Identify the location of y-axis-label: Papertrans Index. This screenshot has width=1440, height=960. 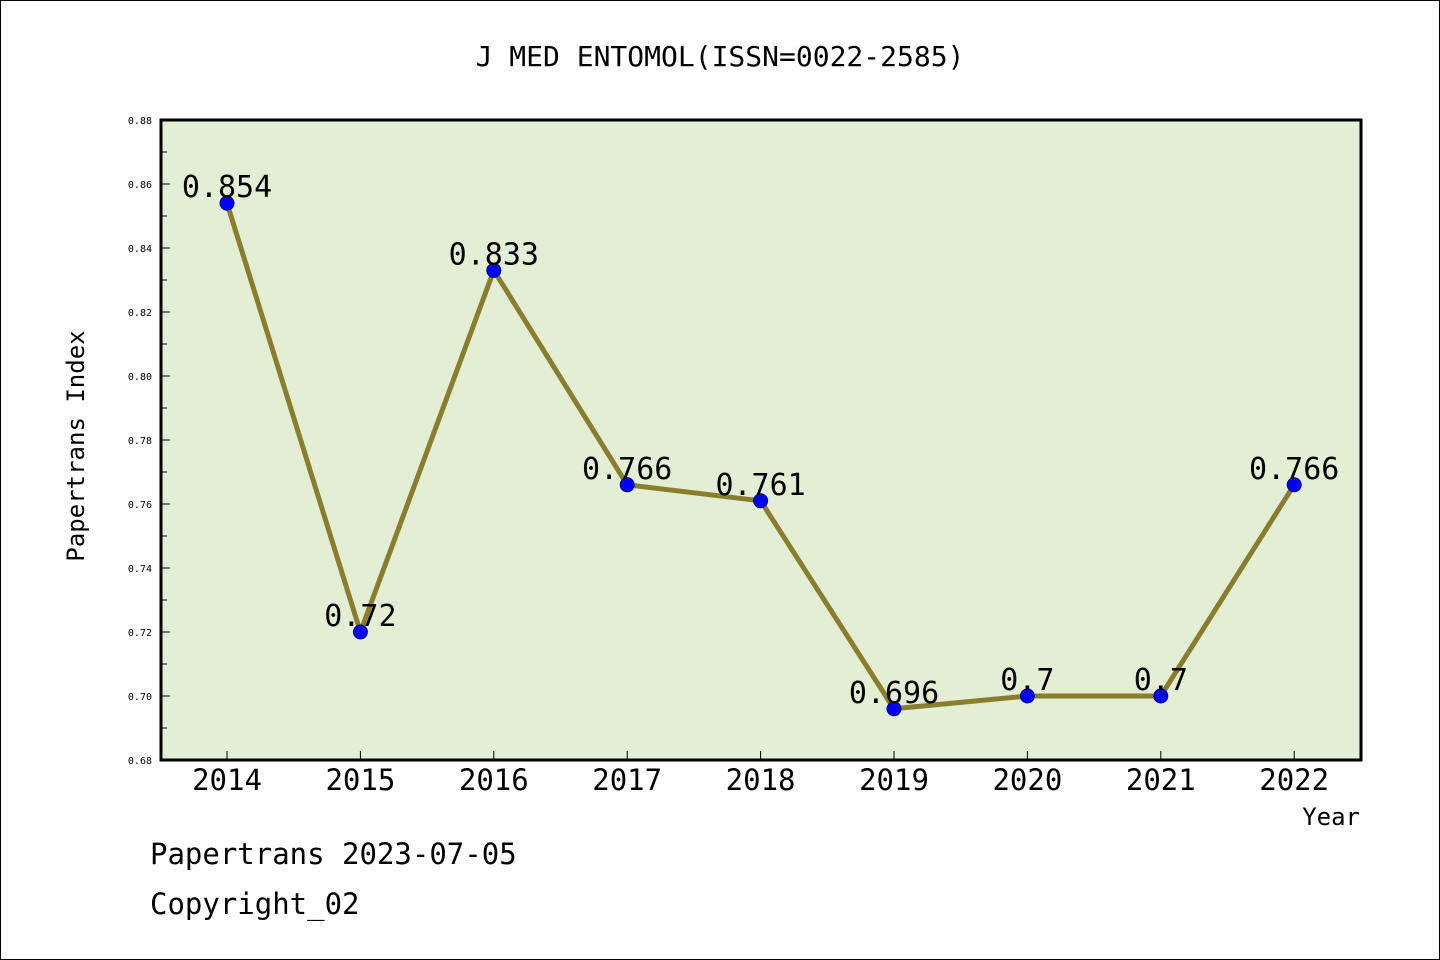
(76, 445).